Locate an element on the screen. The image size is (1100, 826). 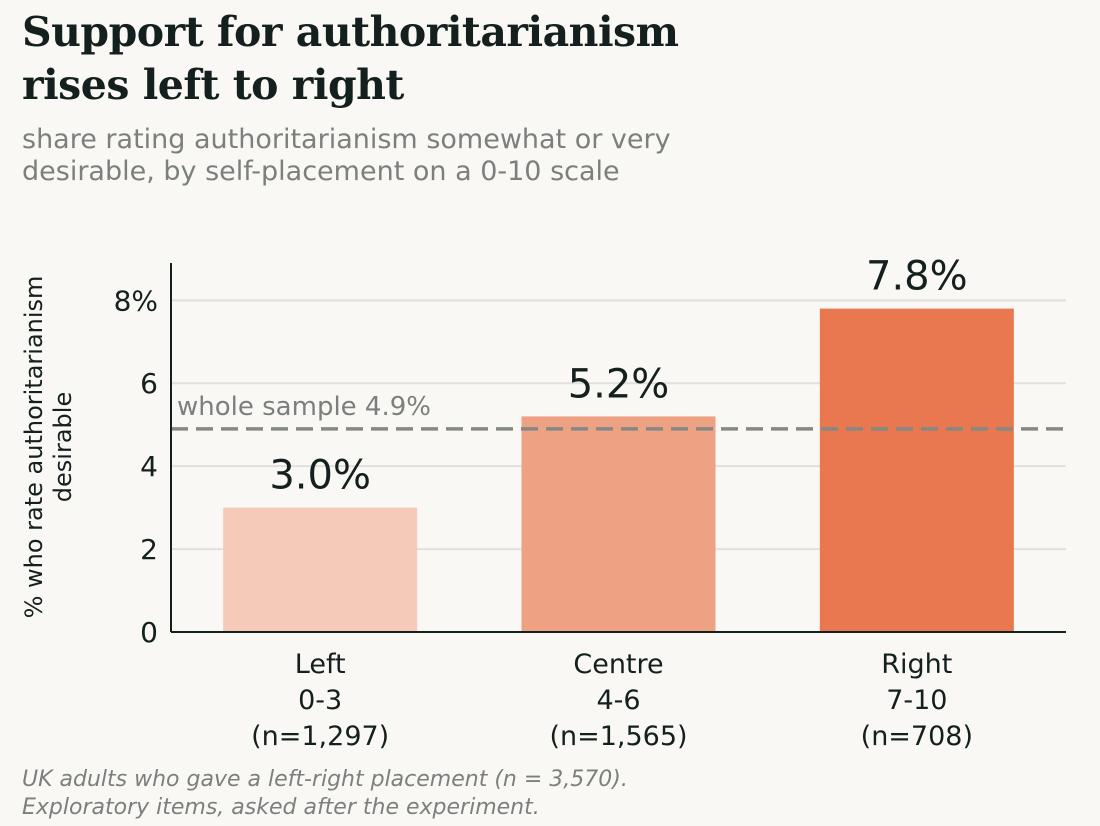
y-axis-label-line: % who rate authoritarianism is located at coordinates (34, 447).